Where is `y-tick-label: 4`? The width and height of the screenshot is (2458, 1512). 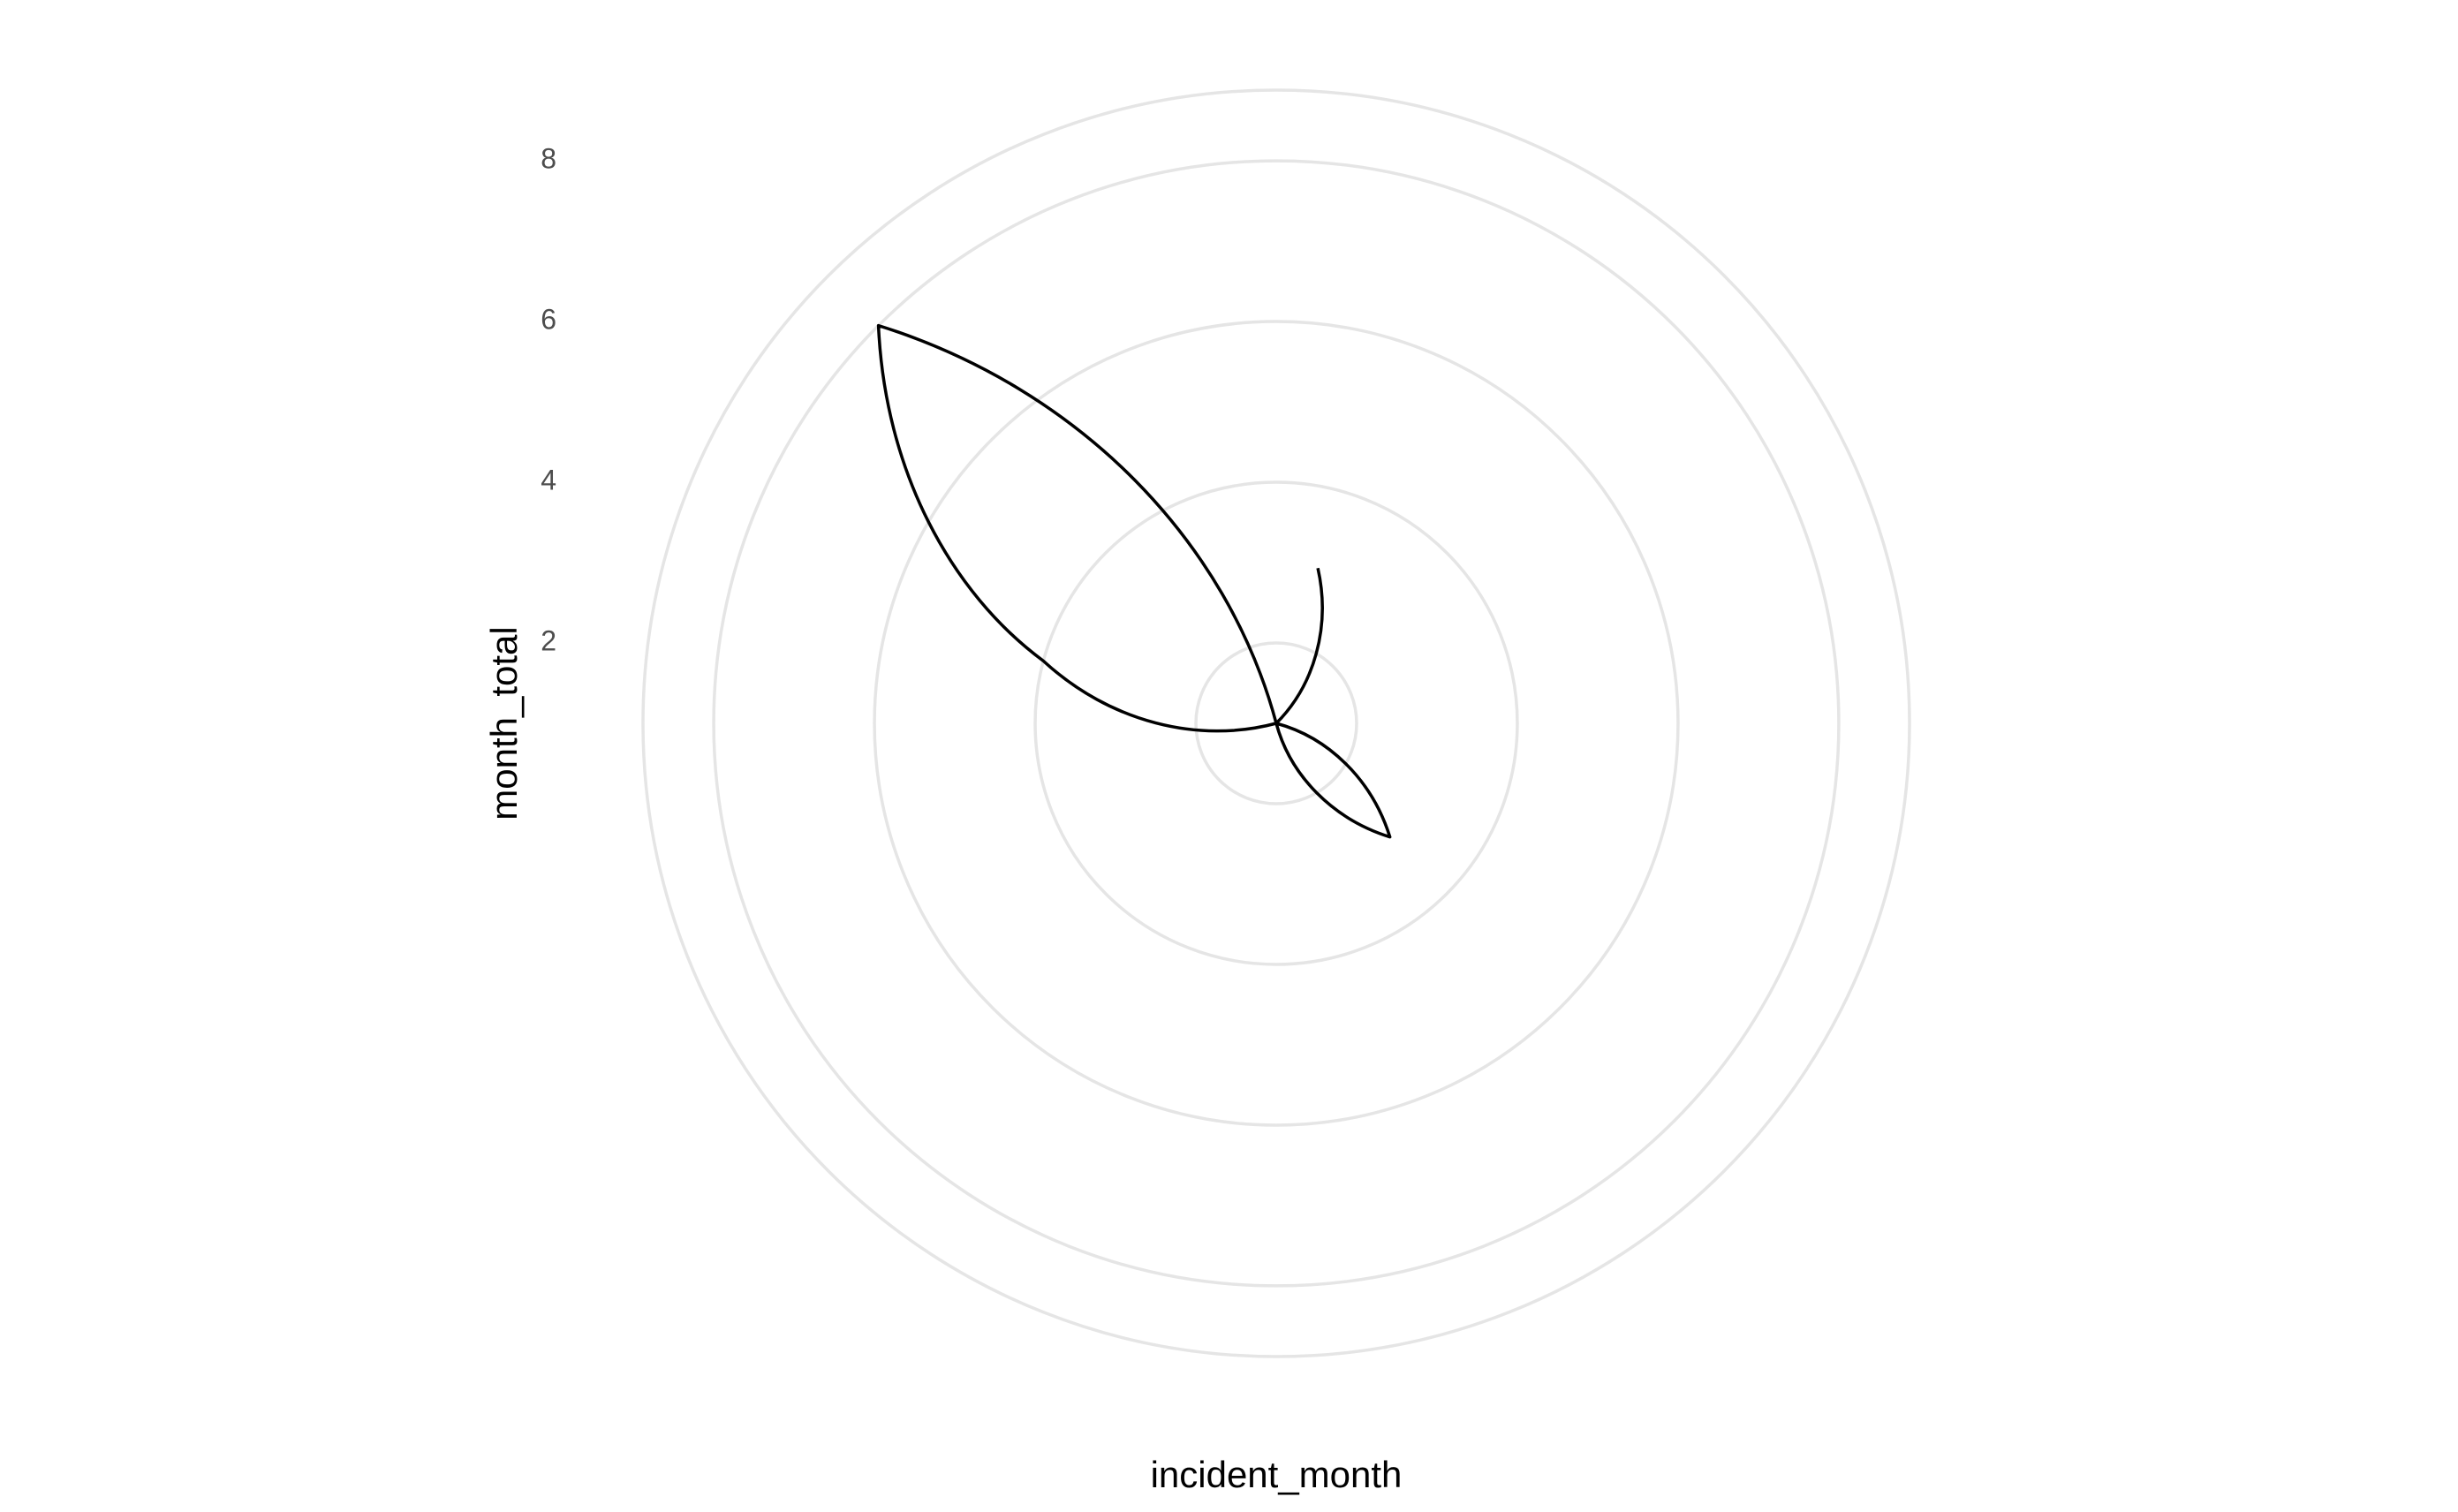
y-tick-label: 4 is located at coordinates (548, 480).